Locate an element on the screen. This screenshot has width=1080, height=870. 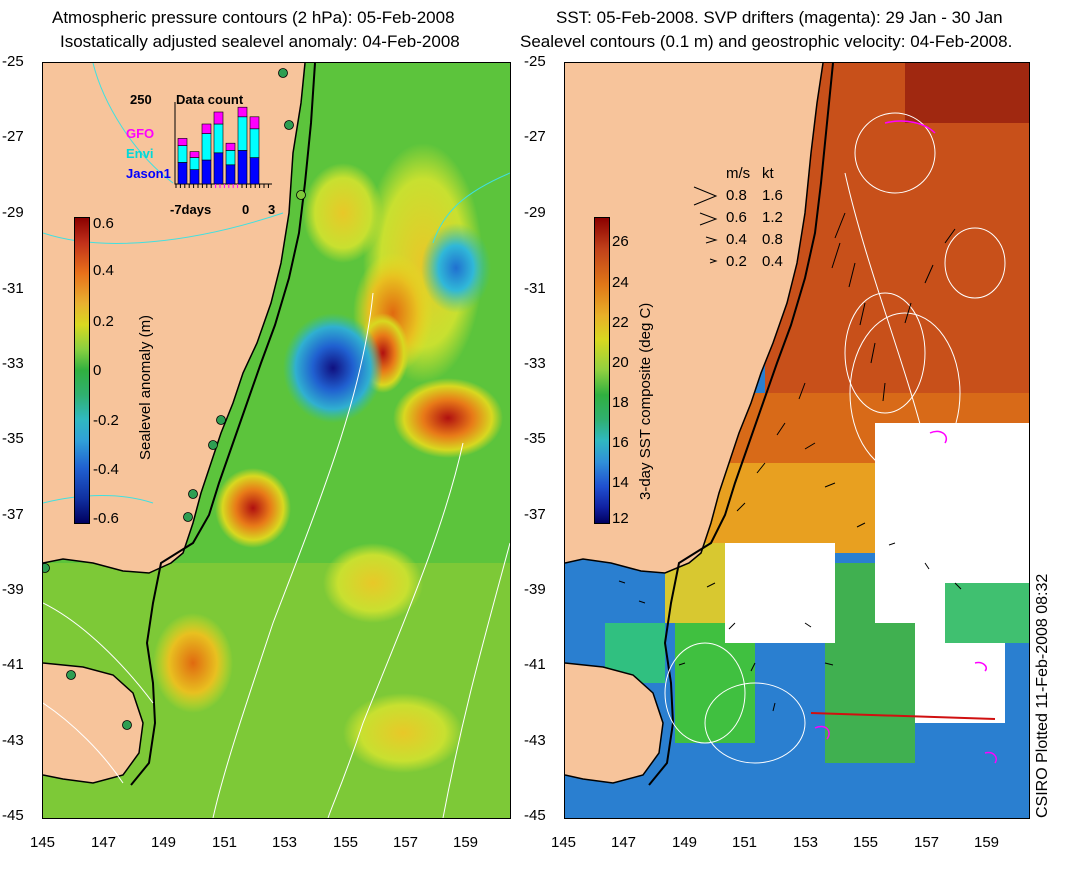
lon-label-left: 153 is located at coordinates (285, 842).